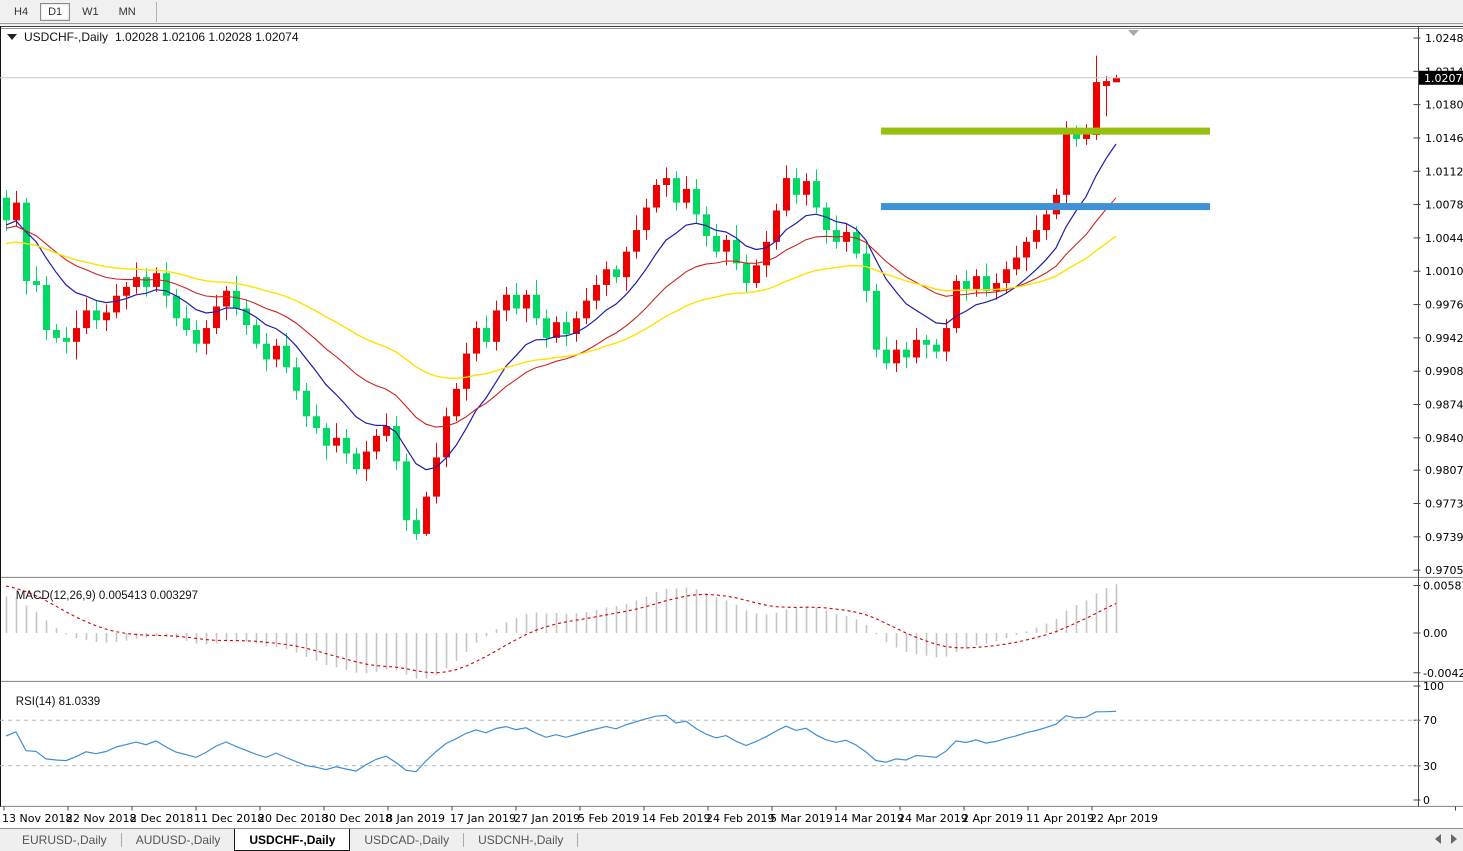 This screenshot has height=851, width=1463. I want to click on svg-text: 24 Mar 2019, so click(933, 818).